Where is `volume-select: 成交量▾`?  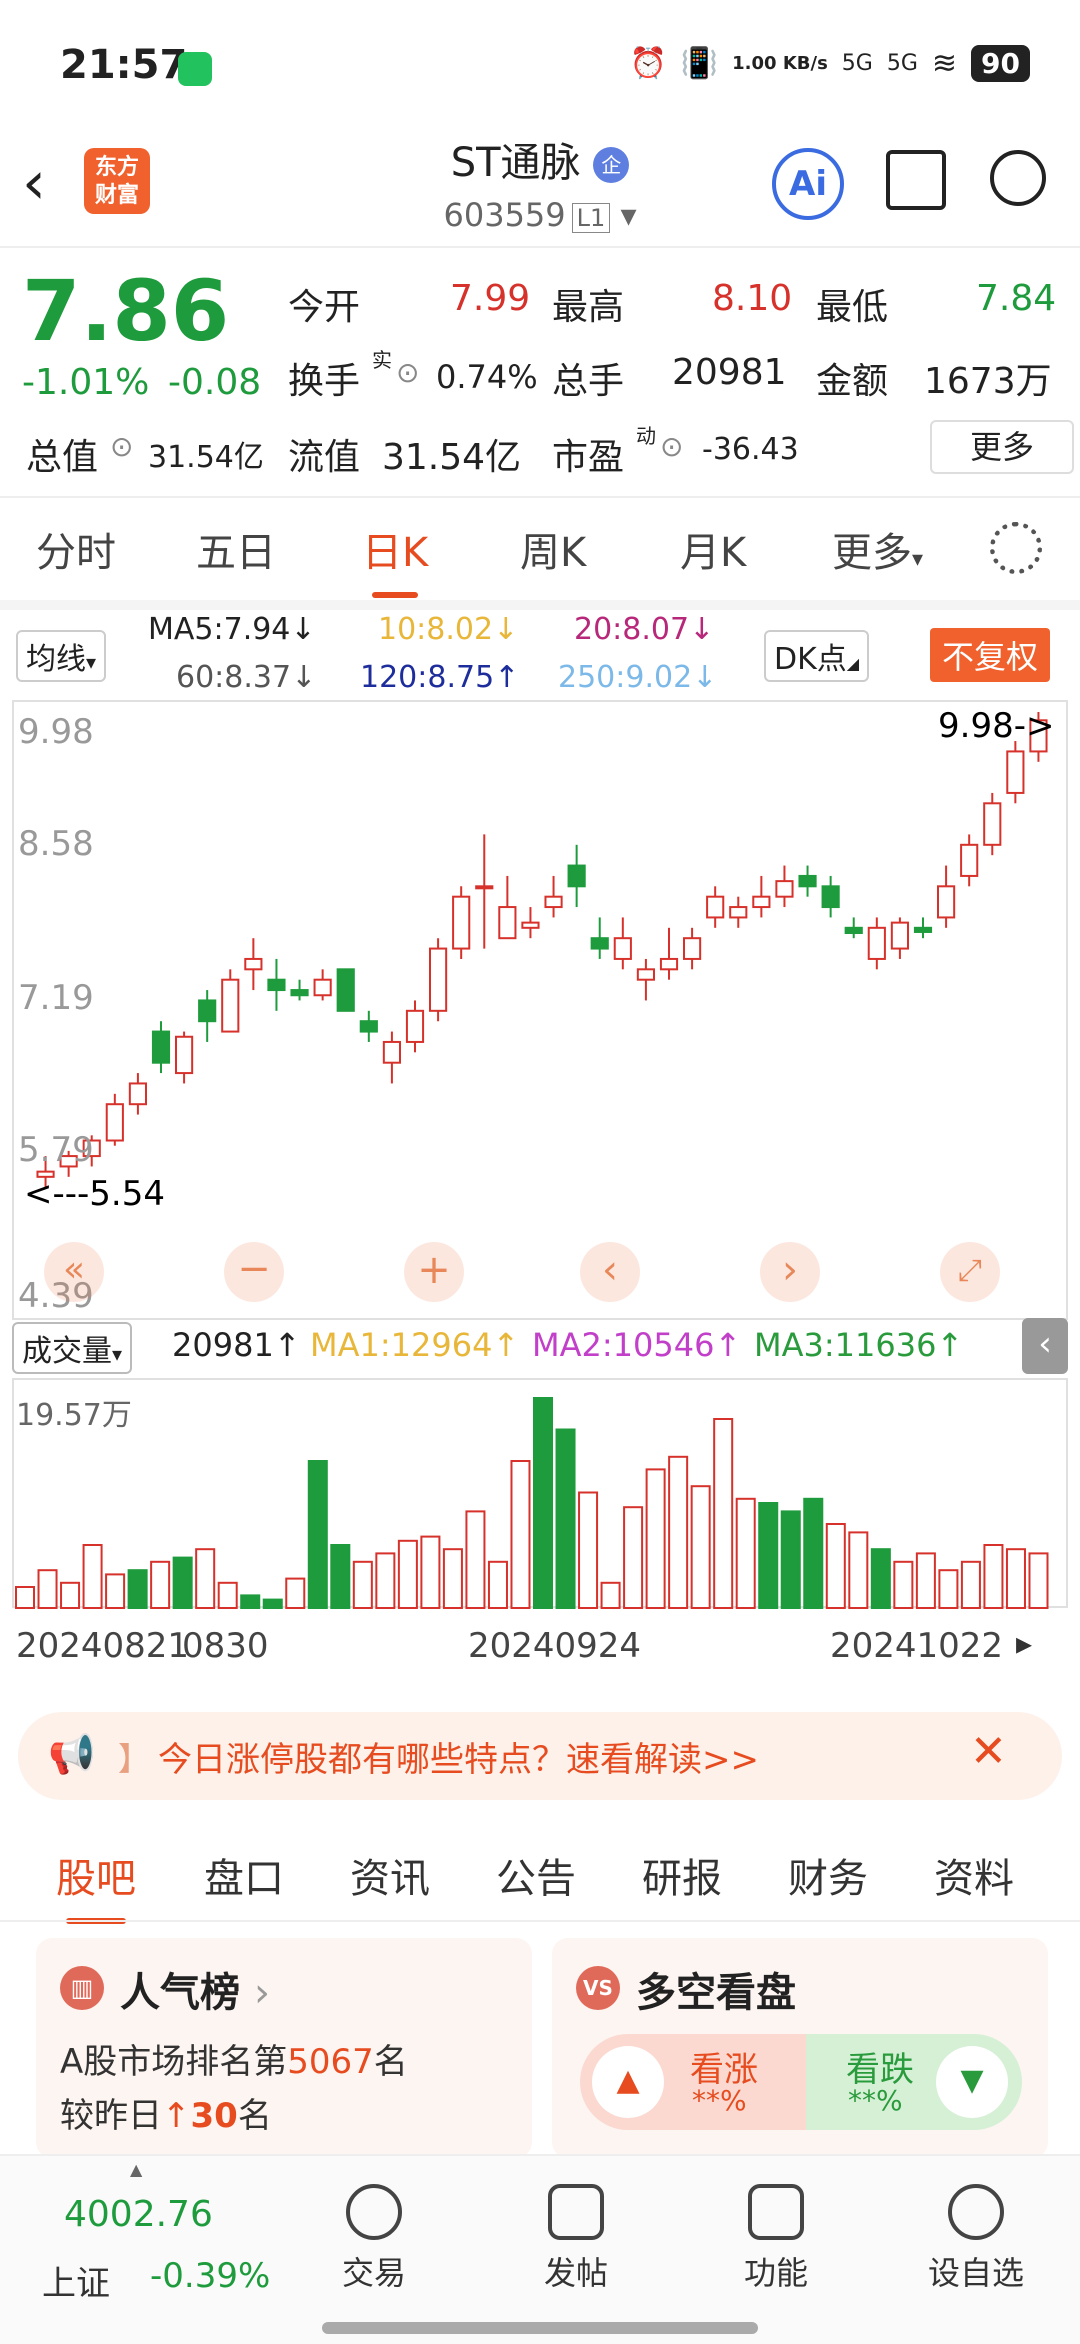
volume-select: 成交量▾ is located at coordinates (72, 1348).